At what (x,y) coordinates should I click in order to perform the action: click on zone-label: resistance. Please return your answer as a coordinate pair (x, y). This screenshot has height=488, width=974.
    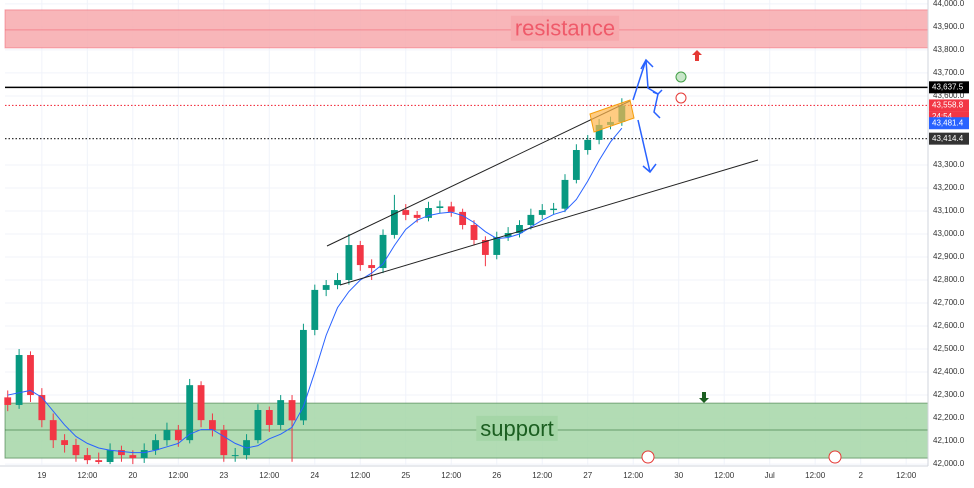
    Looking at the image, I should click on (565, 28).